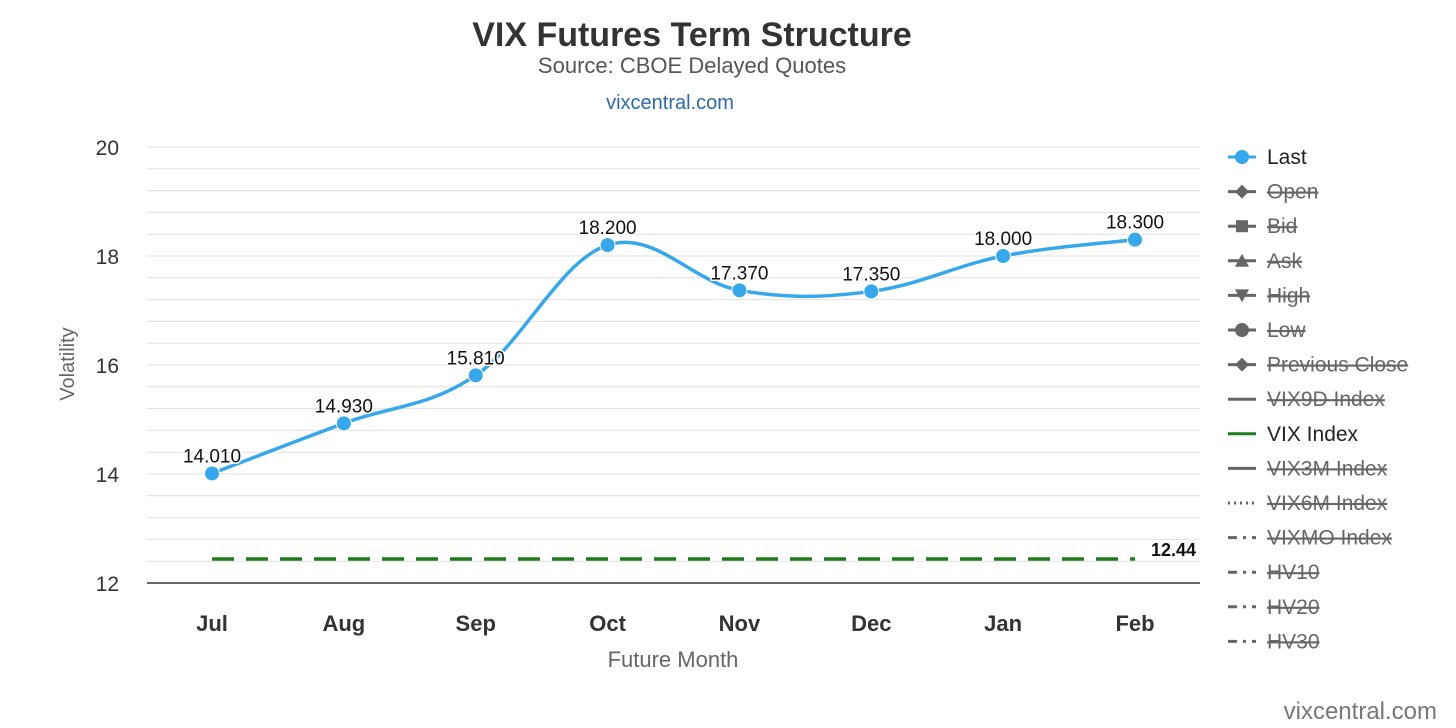  Describe the element at coordinates (1242, 260) in the screenshot. I see `triangle-marker-icon` at that location.